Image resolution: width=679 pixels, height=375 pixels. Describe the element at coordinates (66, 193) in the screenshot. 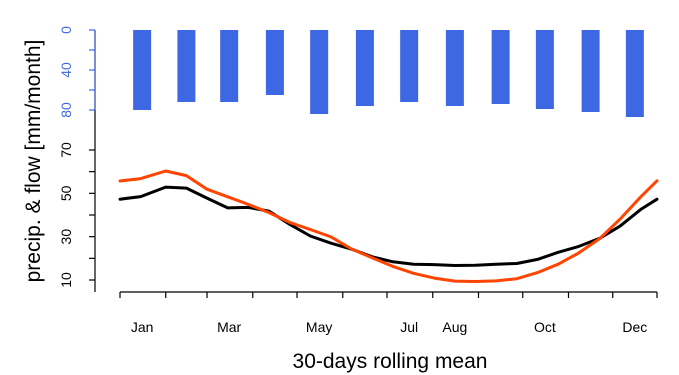

I see `flow-tick-label: 50` at that location.